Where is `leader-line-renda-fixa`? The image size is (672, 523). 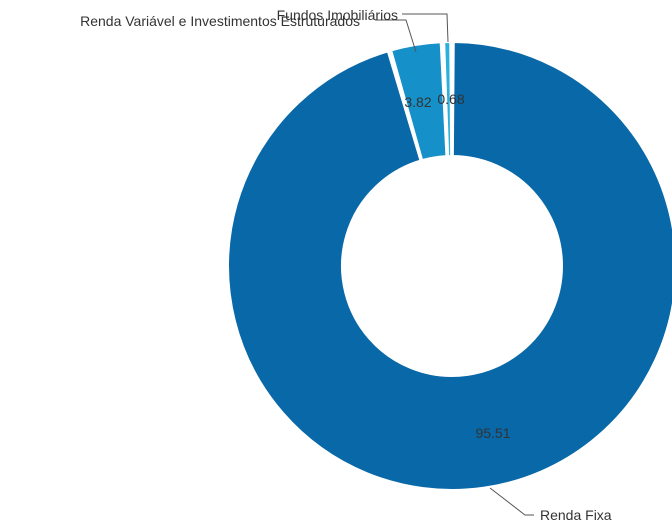 leader-line-renda-fixa is located at coordinates (511, 501).